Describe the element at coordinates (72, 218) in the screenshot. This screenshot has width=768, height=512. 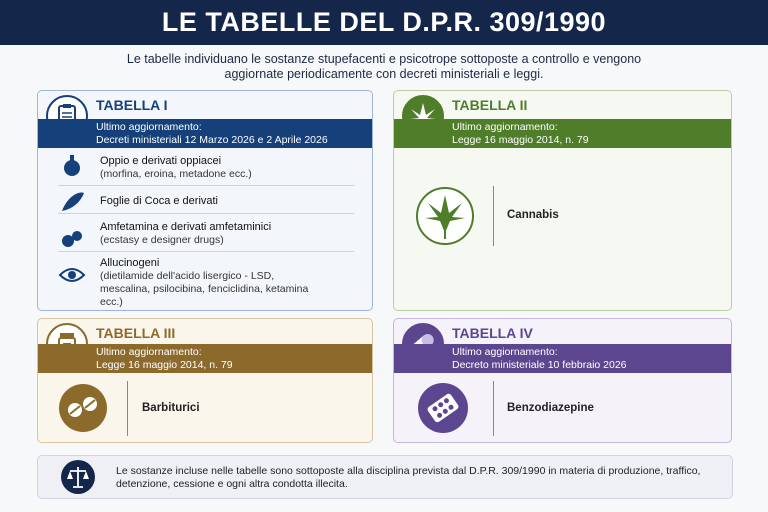
I see `item-icons` at that location.